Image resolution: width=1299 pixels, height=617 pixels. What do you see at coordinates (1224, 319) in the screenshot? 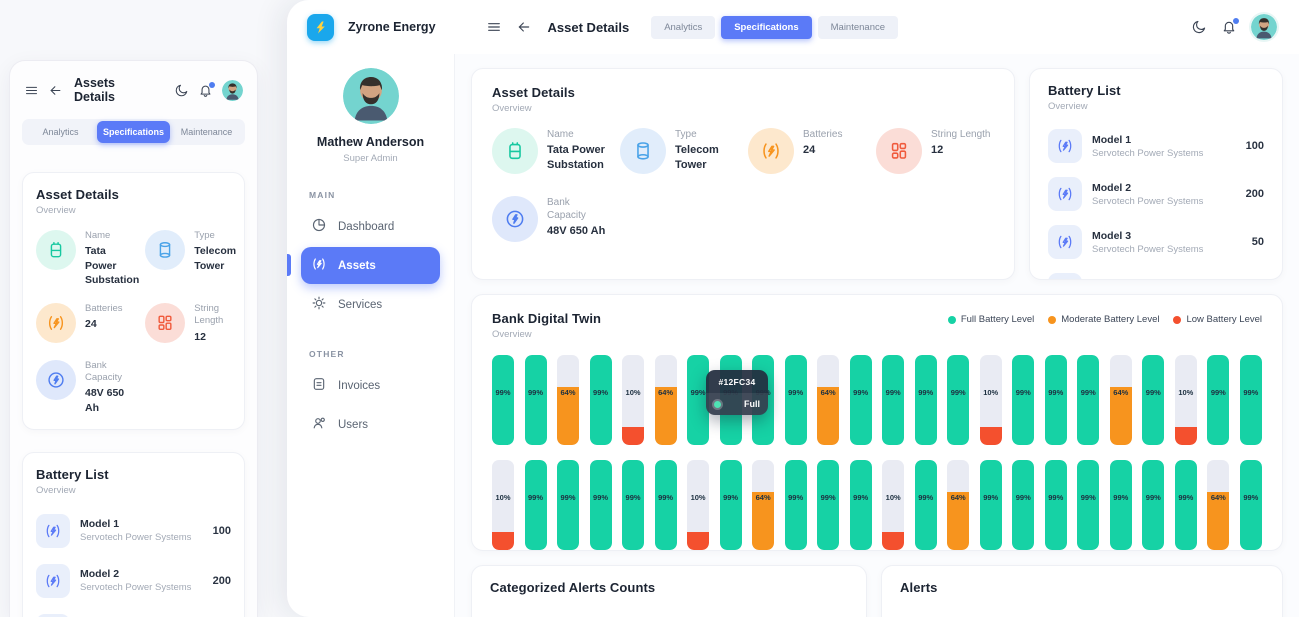
I see `legend-label: Low Battery Level` at bounding box center [1224, 319].